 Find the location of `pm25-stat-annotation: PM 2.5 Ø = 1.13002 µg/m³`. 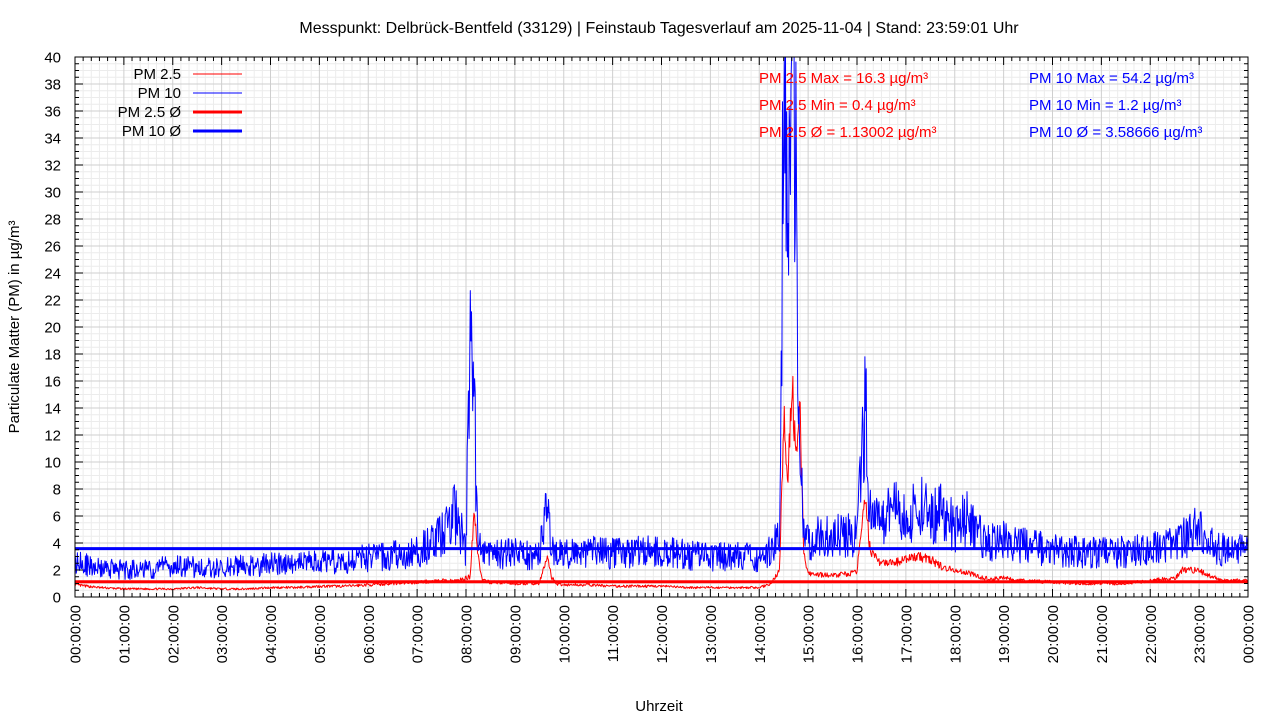

pm25-stat-annotation: PM 2.5 Ø = 1.13002 µg/m³ is located at coordinates (847, 132).